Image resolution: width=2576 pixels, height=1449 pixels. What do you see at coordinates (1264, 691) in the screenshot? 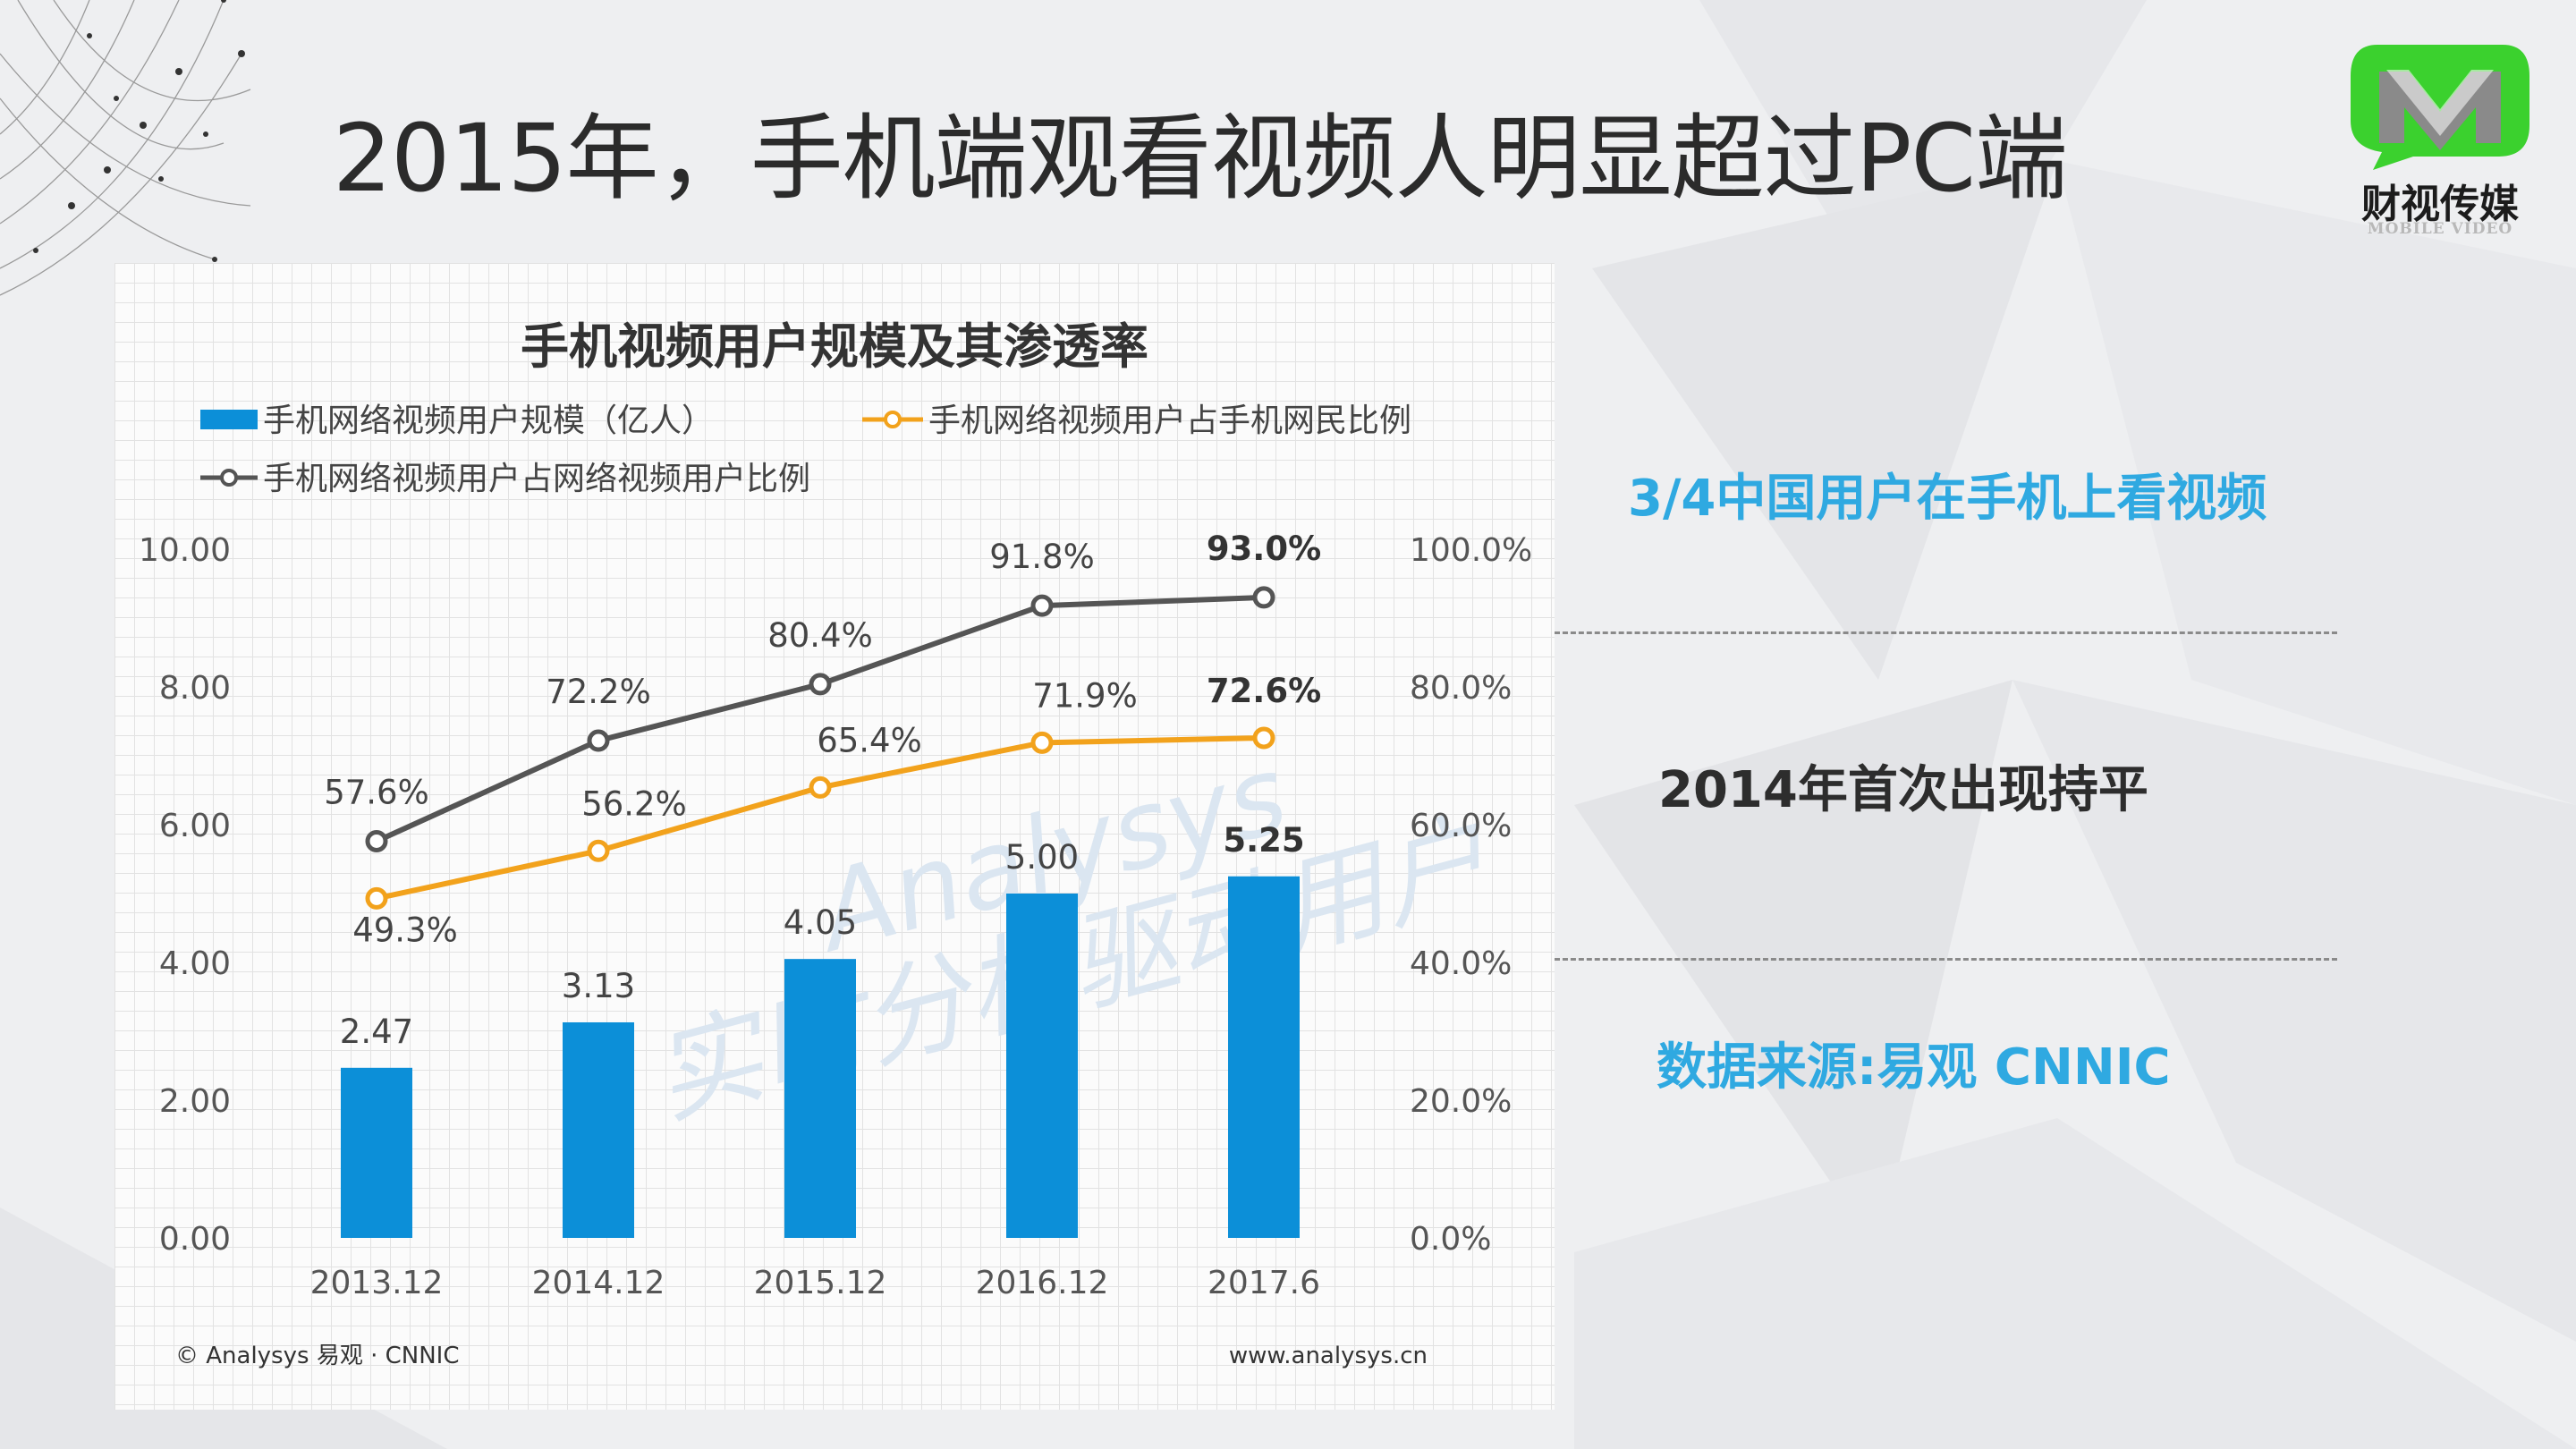
I see `orange-line-label: 72.6%` at bounding box center [1264, 691].